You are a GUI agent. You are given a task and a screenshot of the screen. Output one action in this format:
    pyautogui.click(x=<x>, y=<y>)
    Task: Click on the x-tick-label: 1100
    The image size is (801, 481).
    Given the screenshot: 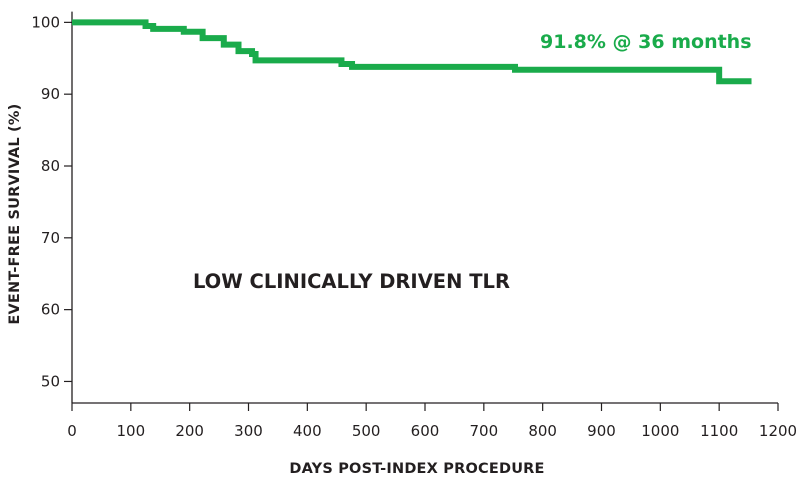 What is the action you would take?
    pyautogui.click(x=719, y=431)
    